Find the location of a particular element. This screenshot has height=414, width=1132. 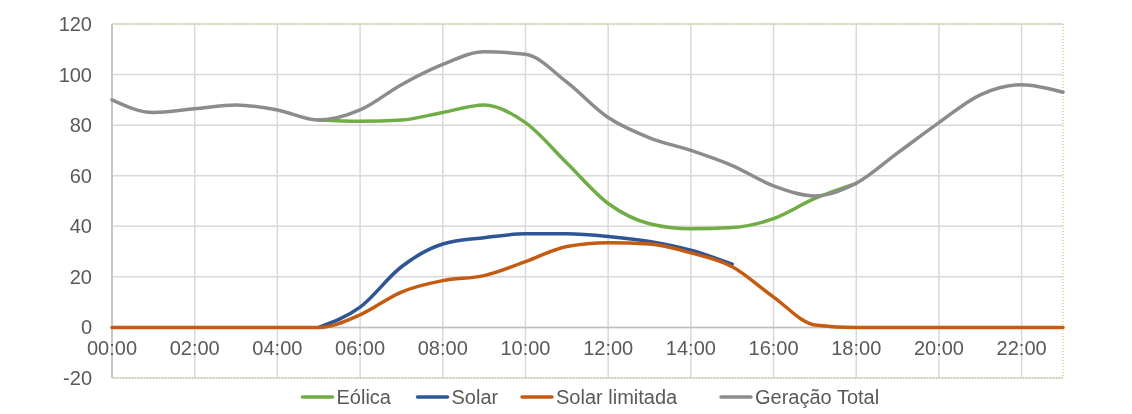

legend-label: Geração Total is located at coordinates (817, 397).